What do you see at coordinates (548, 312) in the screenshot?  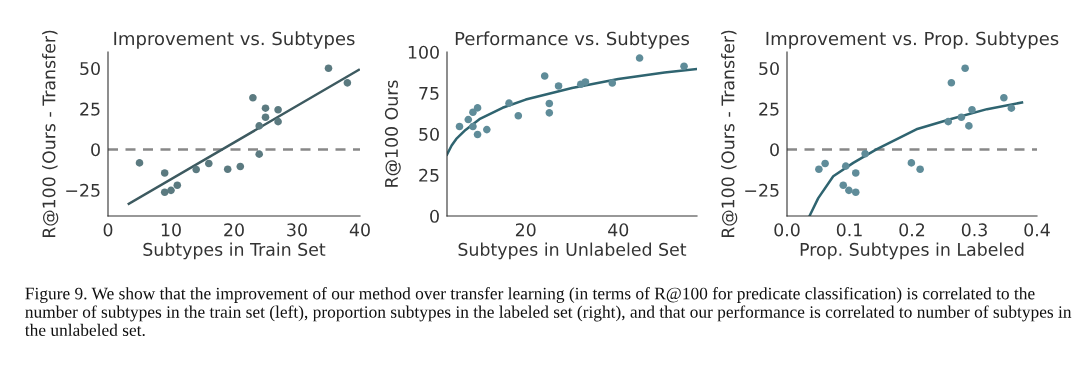 I see `caption: Figure 9. We show that the improvement of our method over transfer learning (in terms of R@100 for predicate classification) is correlated to the number of subtypes in the train set (left), proportion subtypes in the labeled set (right), and that our performance is correlated to number of subtypes in the unlabeled set.` at bounding box center [548, 312].